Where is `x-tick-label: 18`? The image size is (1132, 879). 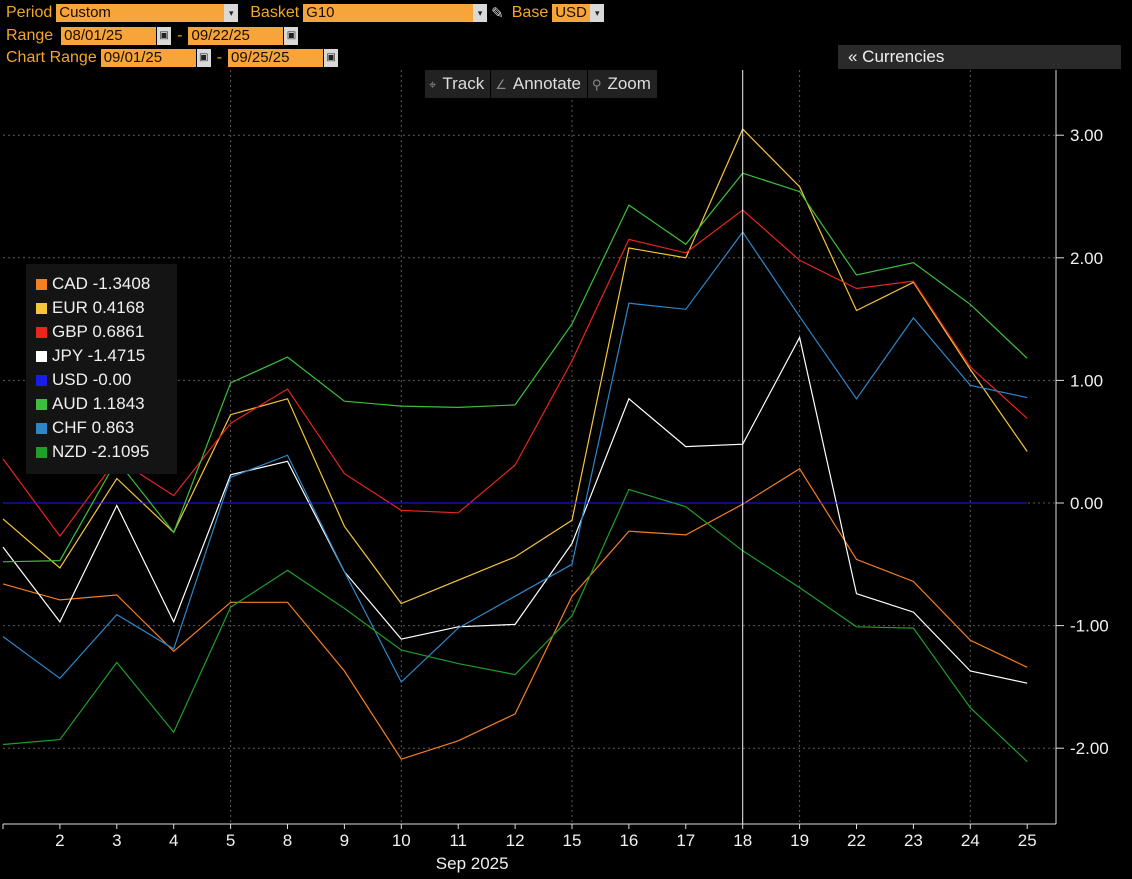 x-tick-label: 18 is located at coordinates (742, 840).